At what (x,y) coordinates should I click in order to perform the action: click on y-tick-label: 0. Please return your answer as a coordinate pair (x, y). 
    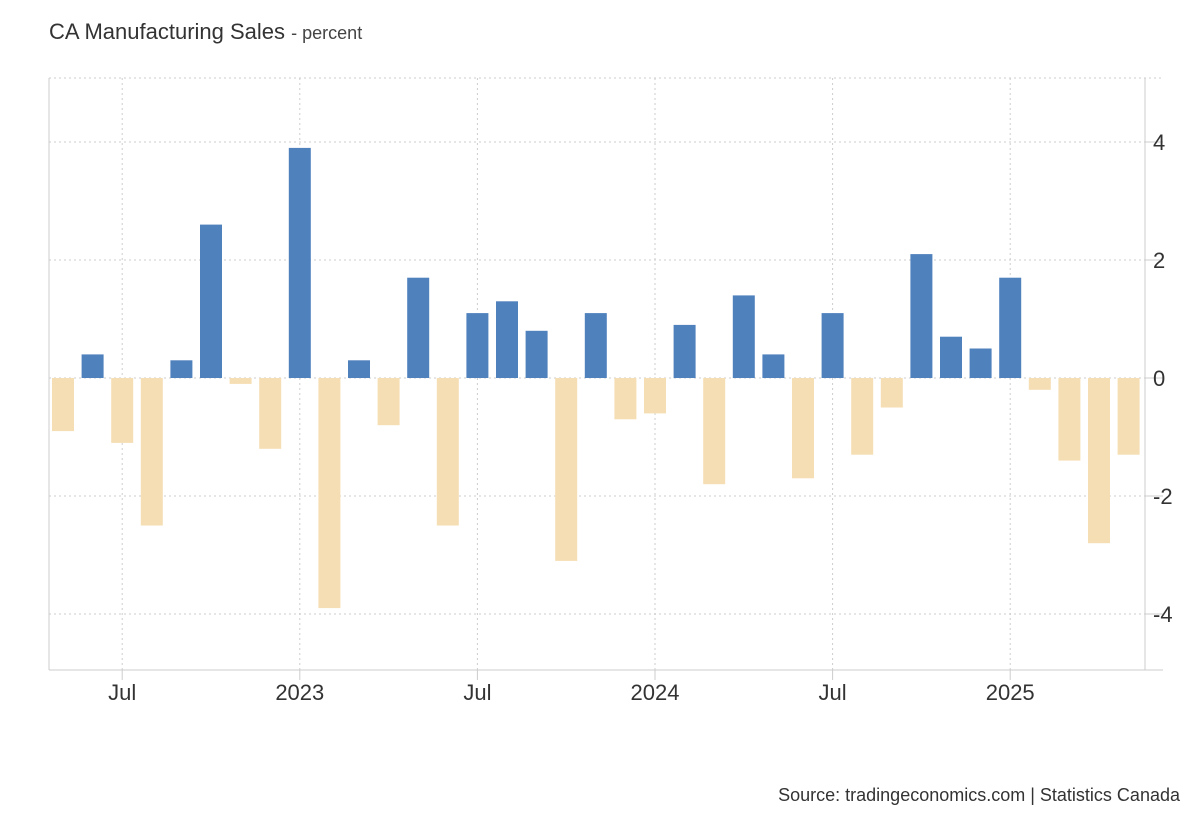
    Looking at the image, I should click on (1159, 378).